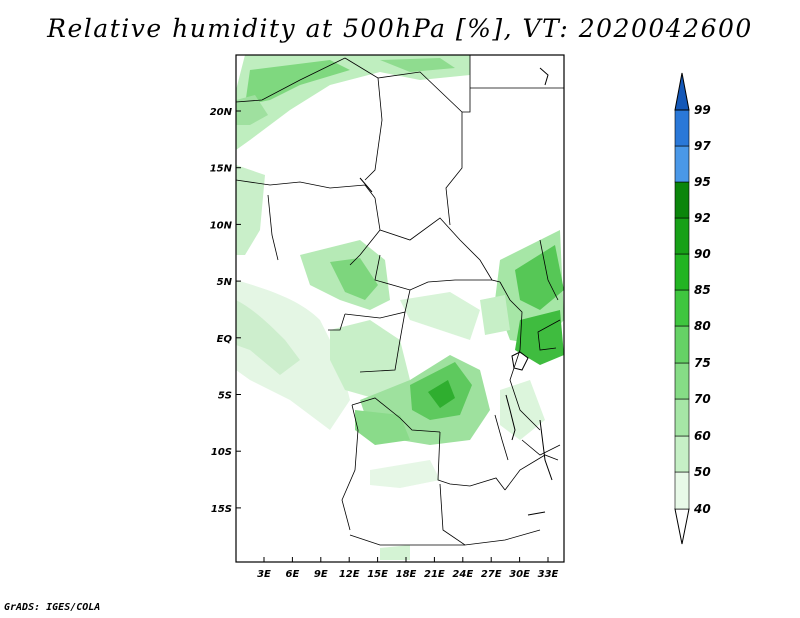  Describe the element at coordinates (225, 311) in the screenshot. I see `latitude-axis: 20N 15N 10N 5N EQ 5S 10S 15S` at that location.